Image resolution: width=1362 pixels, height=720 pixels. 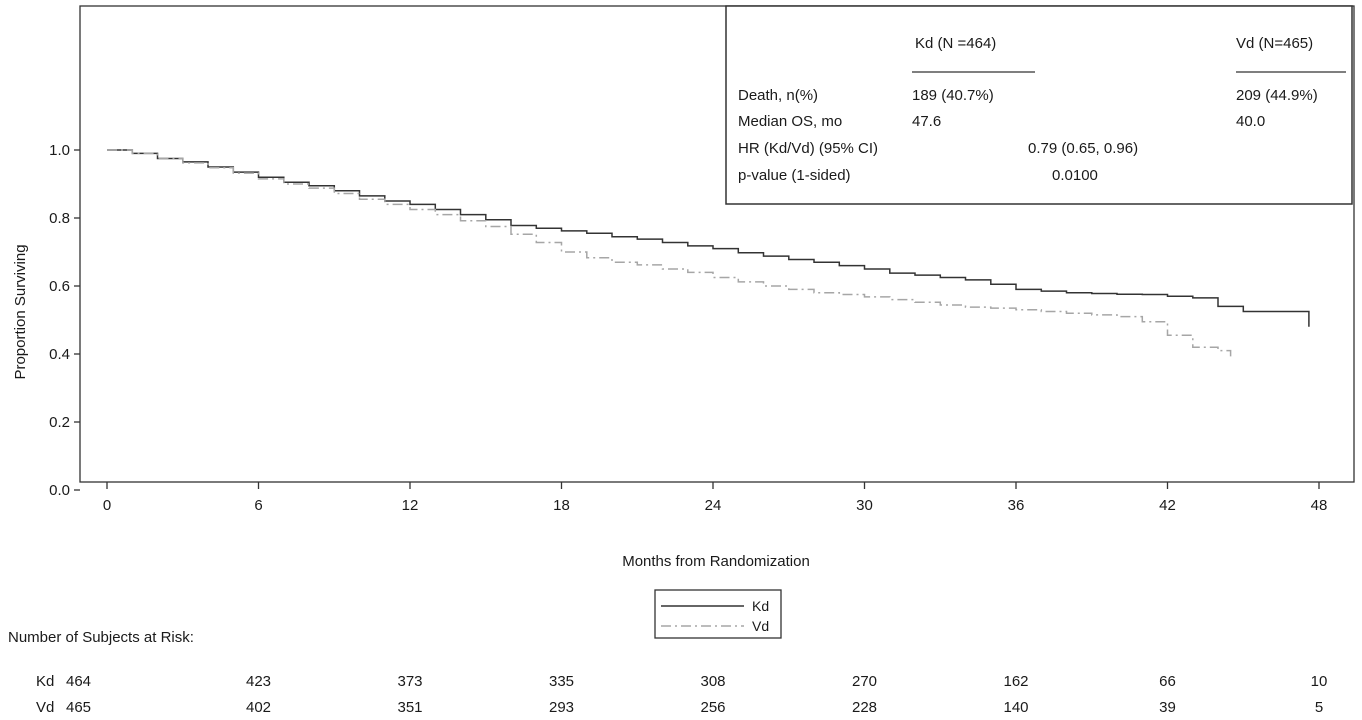 I want to click on at-risk-value-vd: 256, so click(x=712, y=707).